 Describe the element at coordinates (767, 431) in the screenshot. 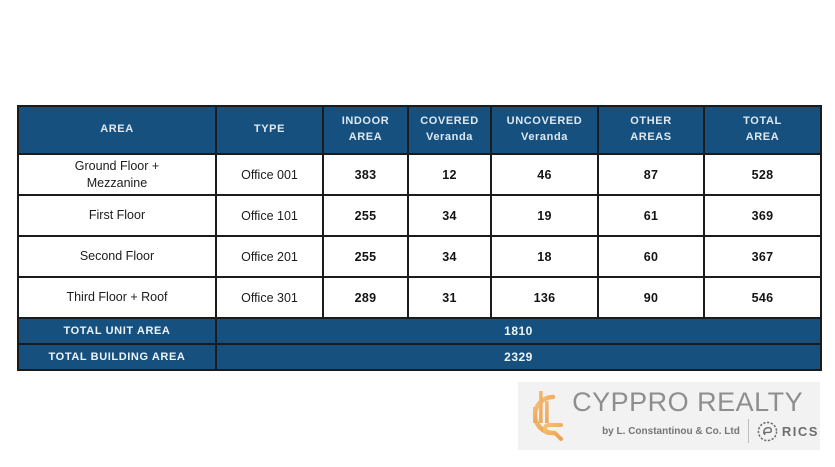

I see `rics-lion-icon` at that location.